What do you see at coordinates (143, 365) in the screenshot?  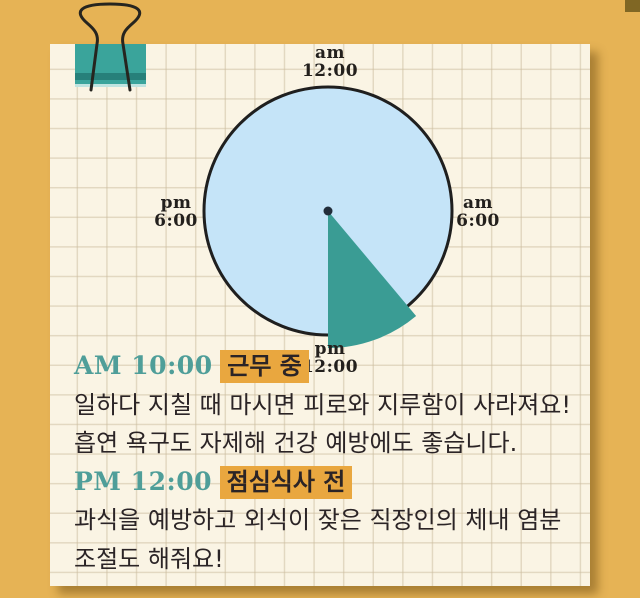 I see `note-time: AM 10:00` at bounding box center [143, 365].